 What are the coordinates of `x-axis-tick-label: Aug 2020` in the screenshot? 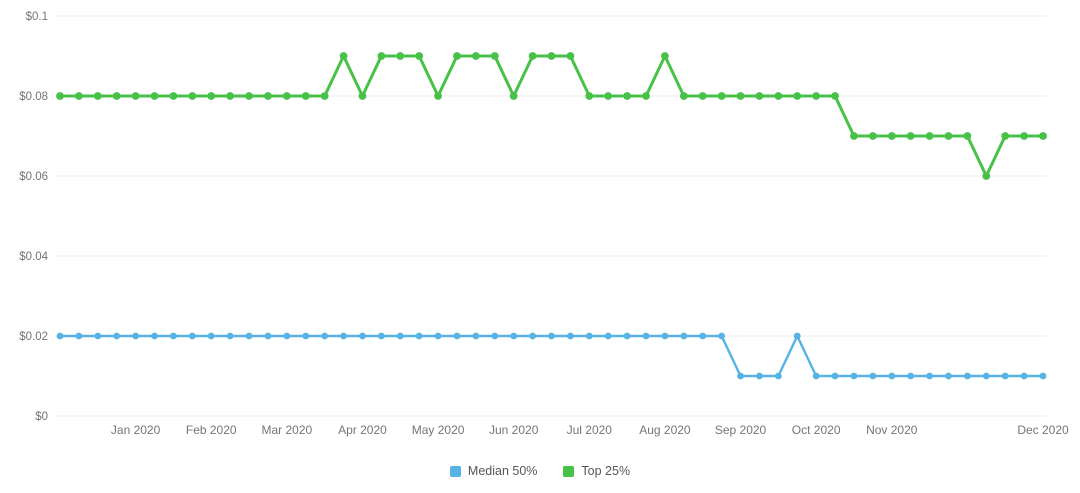 It's located at (665, 430).